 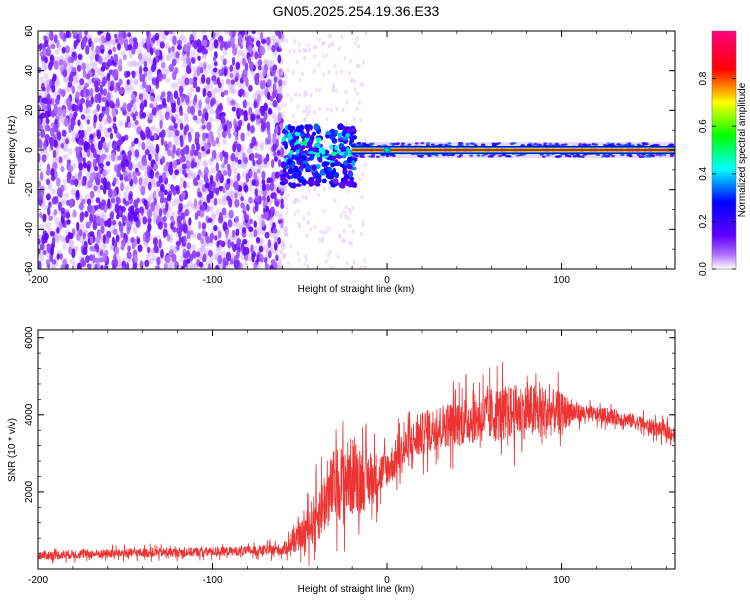 I want to click on y-tick-label: 0, so click(x=29, y=150).